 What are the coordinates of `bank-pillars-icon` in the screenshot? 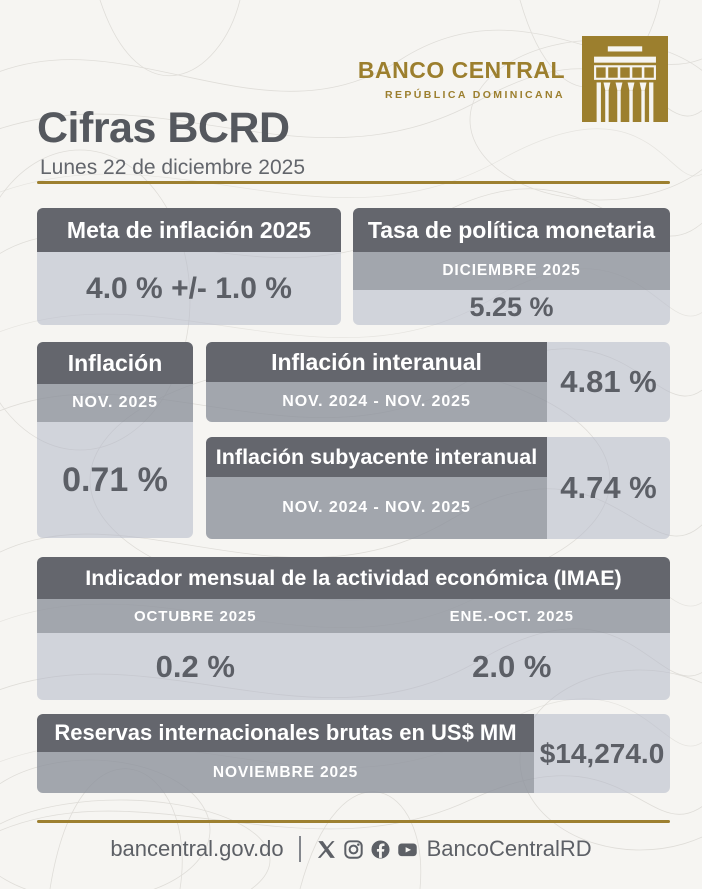 It's located at (625, 79).